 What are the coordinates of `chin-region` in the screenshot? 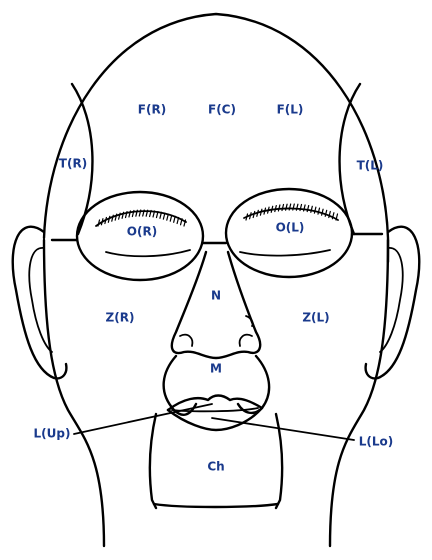 It's located at (216, 461).